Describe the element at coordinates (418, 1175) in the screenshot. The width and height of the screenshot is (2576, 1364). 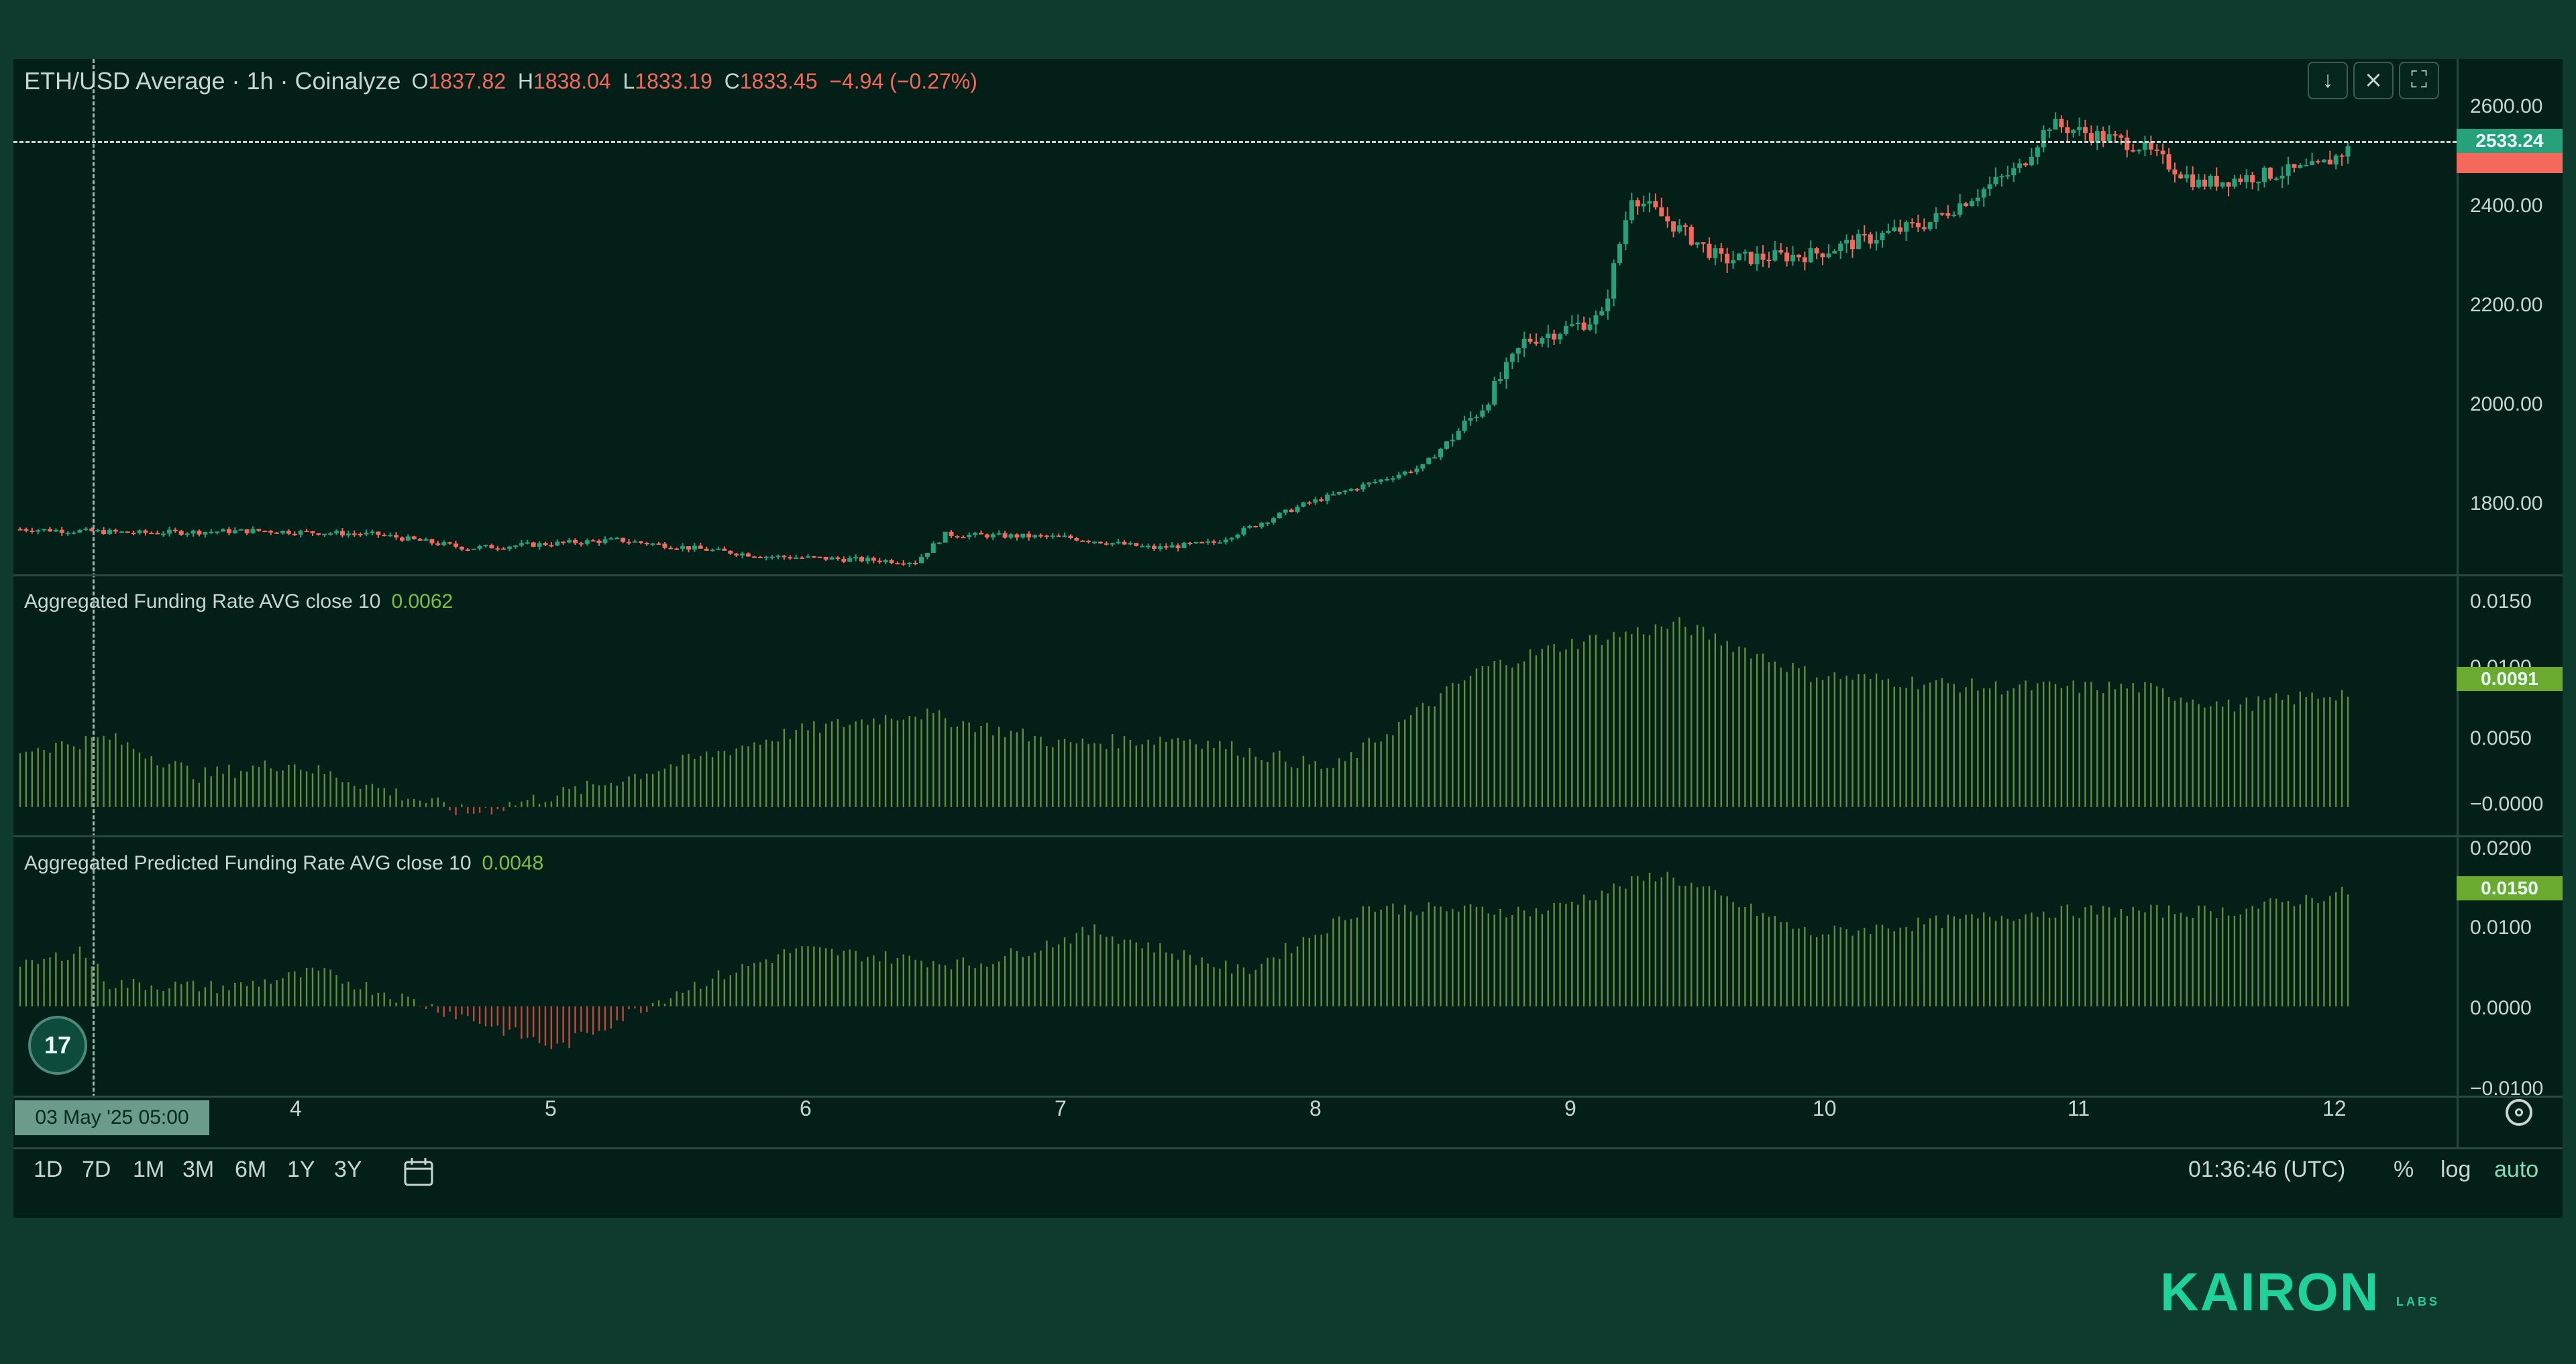
I see `date-range-button` at that location.